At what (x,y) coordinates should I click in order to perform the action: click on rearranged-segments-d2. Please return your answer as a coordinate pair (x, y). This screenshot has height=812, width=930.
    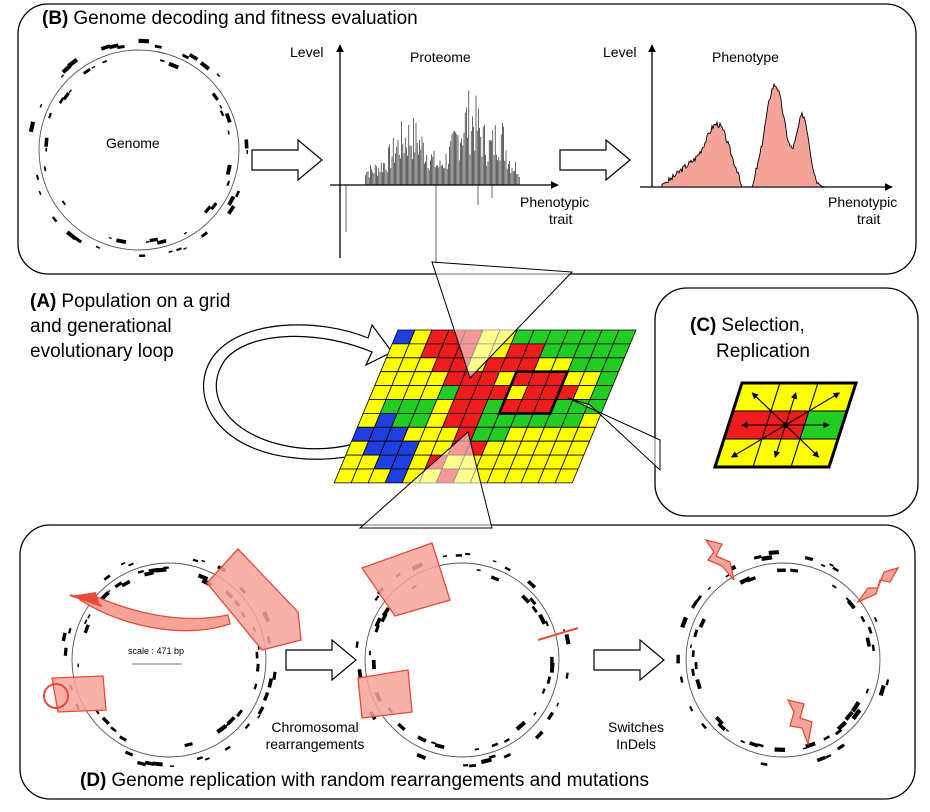
    Looking at the image, I should click on (468, 630).